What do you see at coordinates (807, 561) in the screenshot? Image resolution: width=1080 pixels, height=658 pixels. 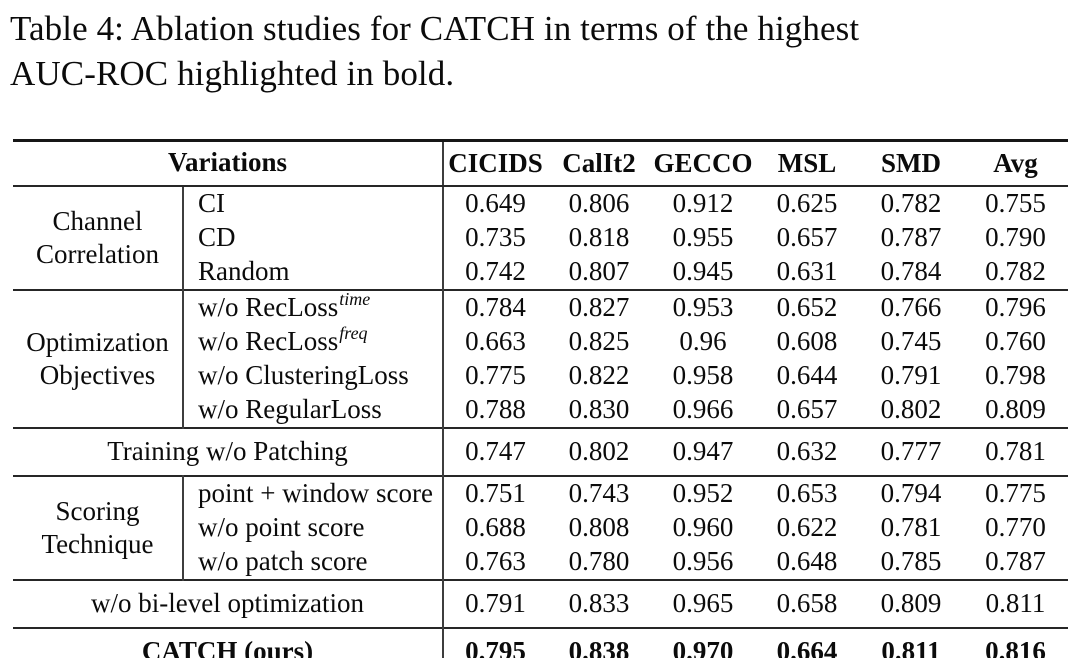 I see `value-cell: 0.648` at bounding box center [807, 561].